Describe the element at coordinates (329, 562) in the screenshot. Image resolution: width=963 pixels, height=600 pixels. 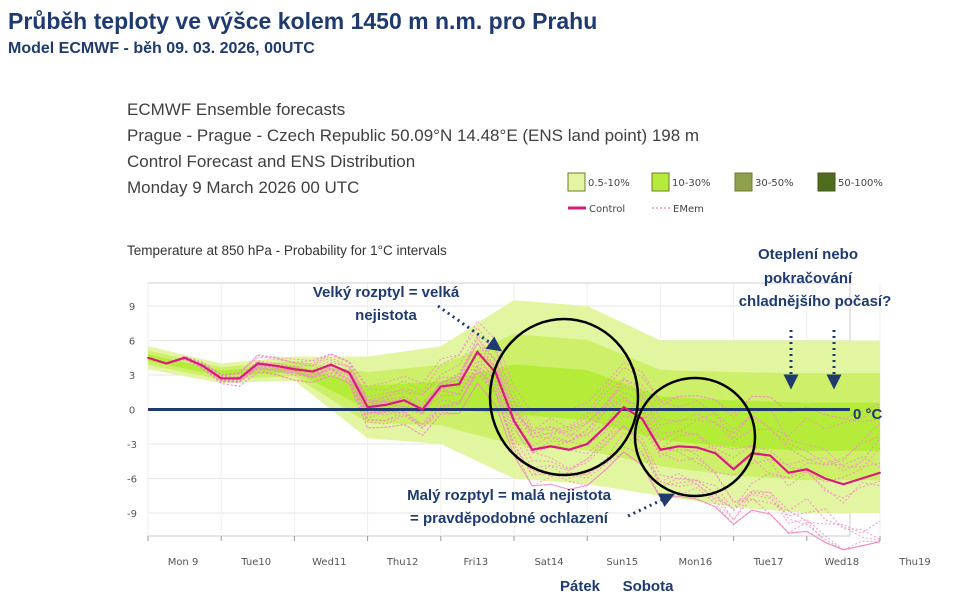
I see `x-tick-2: Wed11` at that location.